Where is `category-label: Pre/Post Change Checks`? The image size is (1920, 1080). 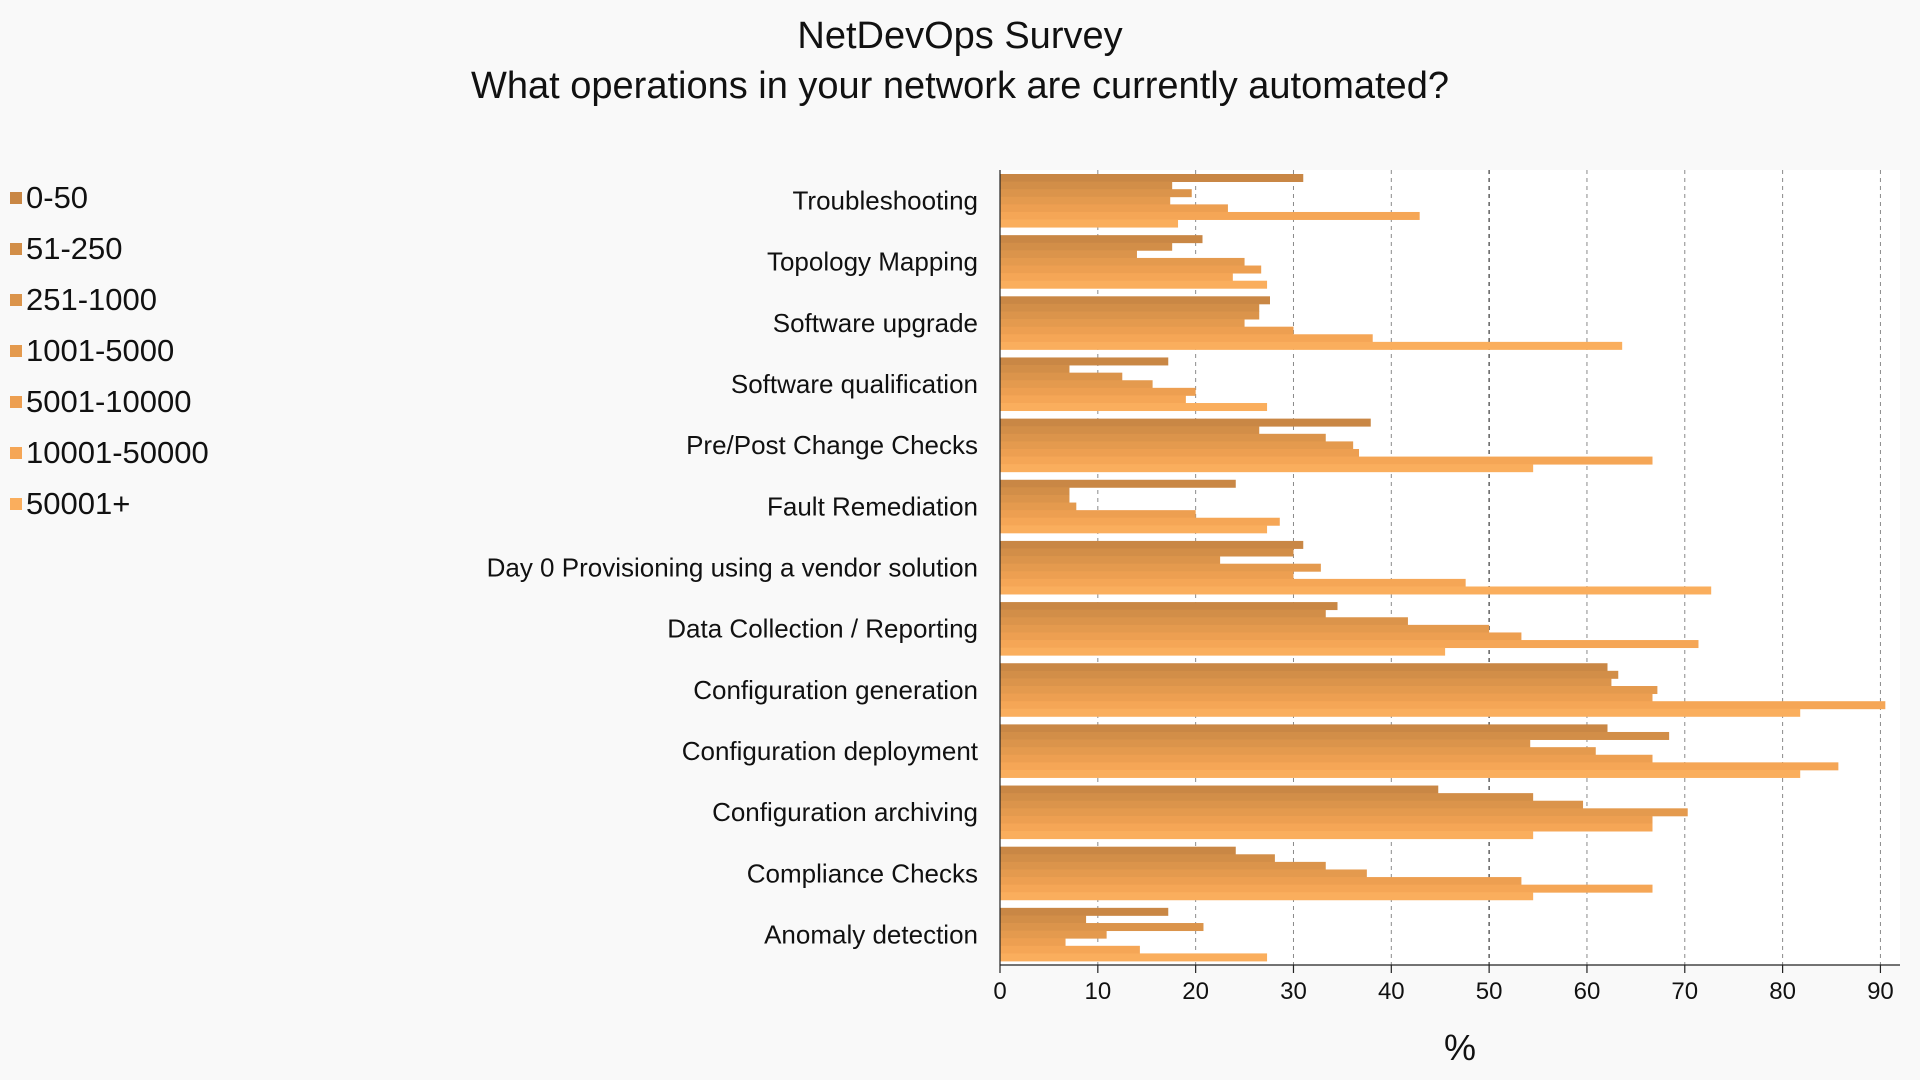 category-label: Pre/Post Change Checks is located at coordinates (832, 445).